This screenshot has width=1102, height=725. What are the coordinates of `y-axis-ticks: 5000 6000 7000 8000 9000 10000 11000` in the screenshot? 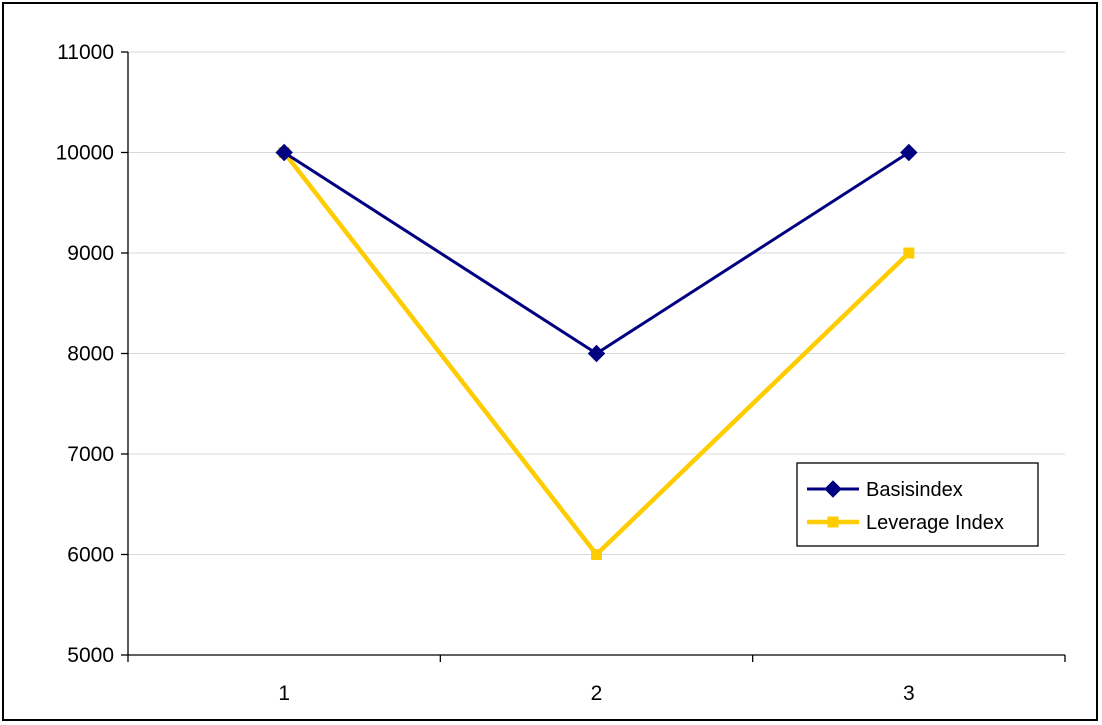 It's located at (92, 354).